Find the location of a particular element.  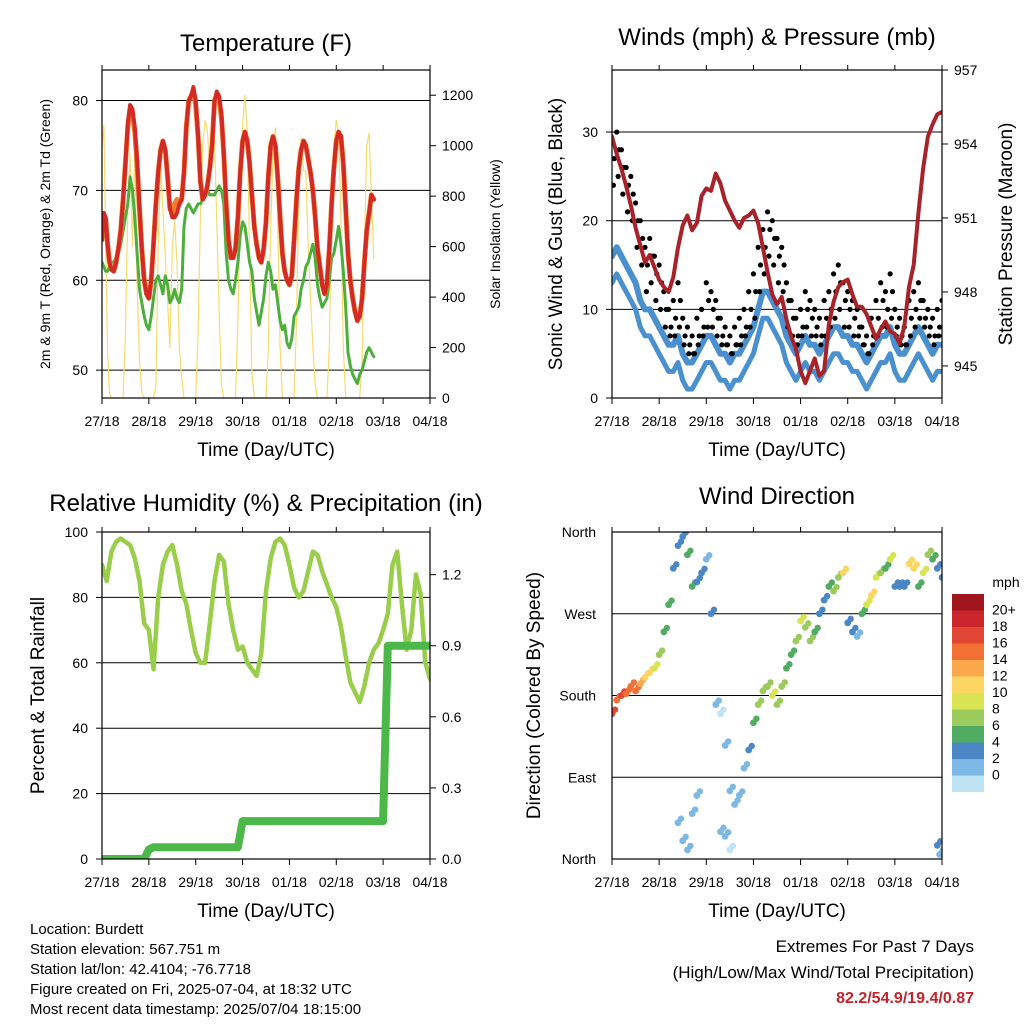

chart-title: Winds (mph) & Pressure (mb) is located at coordinates (776, 37).